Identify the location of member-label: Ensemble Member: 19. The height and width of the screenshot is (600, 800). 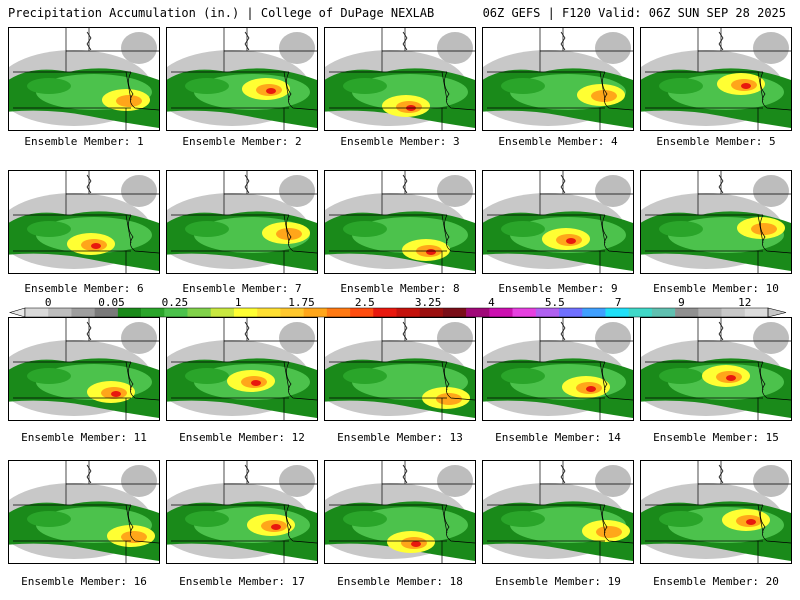
(558, 581).